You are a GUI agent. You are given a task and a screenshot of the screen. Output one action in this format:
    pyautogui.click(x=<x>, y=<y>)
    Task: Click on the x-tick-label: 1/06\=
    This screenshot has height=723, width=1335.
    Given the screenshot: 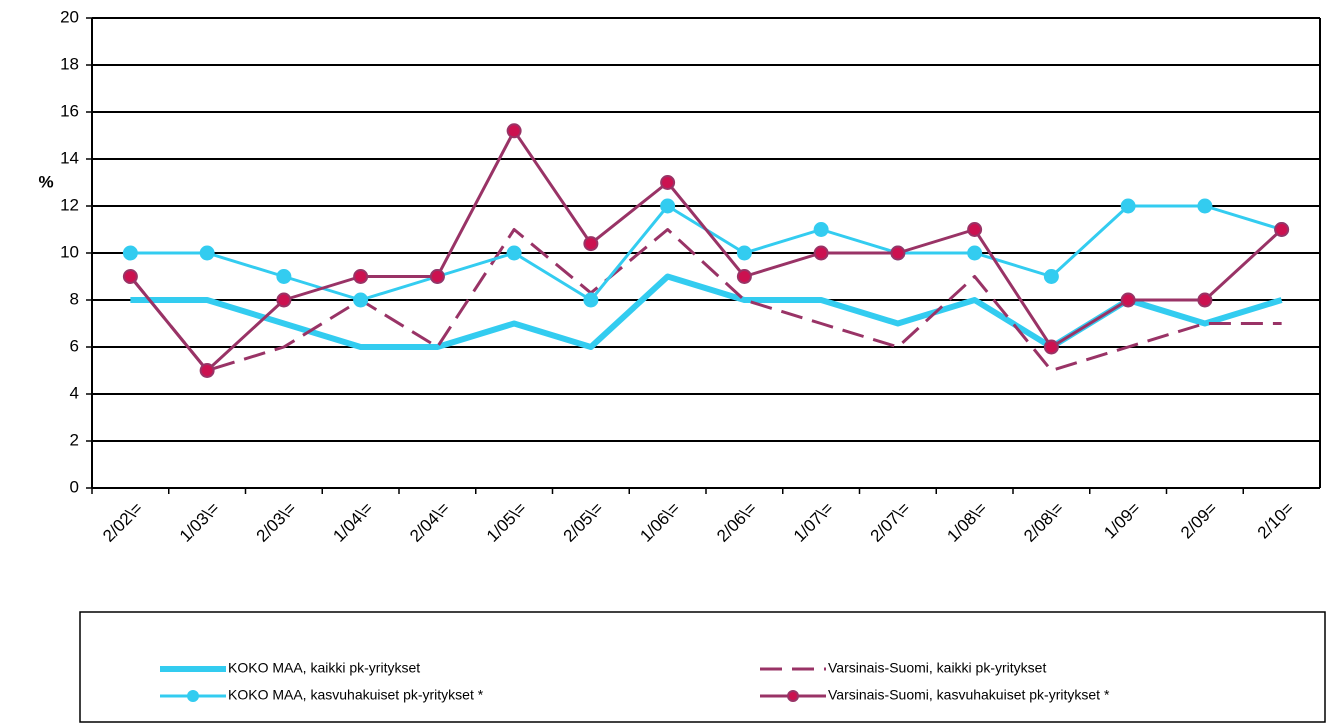 What is the action you would take?
    pyautogui.click(x=659, y=522)
    